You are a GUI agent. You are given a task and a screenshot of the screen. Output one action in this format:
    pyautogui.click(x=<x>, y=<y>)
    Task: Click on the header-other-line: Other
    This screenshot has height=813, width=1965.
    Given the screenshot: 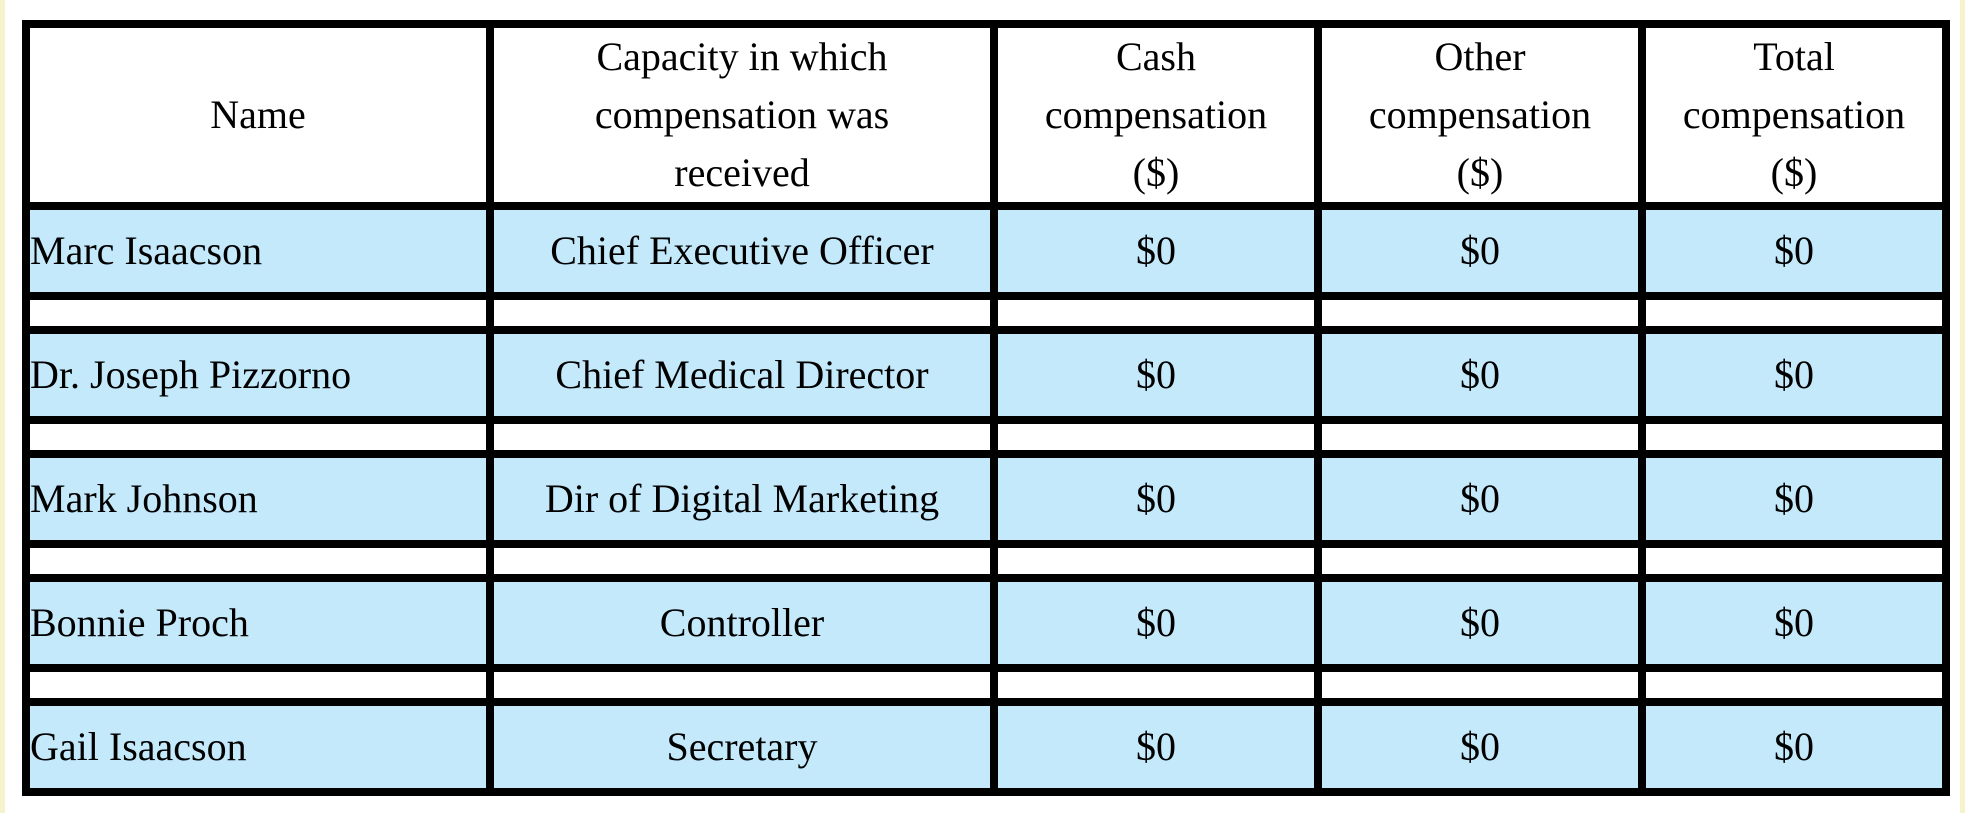 What is the action you would take?
    pyautogui.click(x=1480, y=56)
    